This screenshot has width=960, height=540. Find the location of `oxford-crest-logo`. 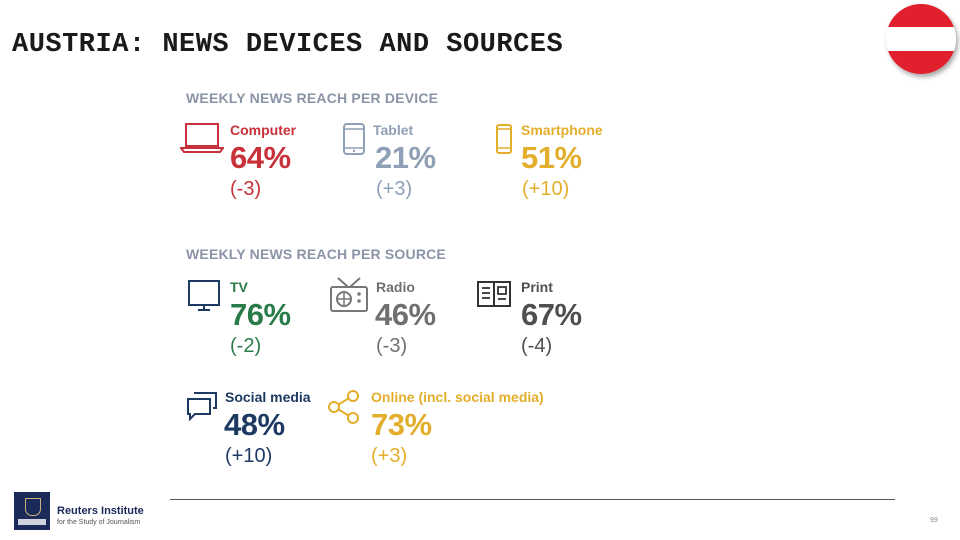

oxford-crest-logo is located at coordinates (32, 511).